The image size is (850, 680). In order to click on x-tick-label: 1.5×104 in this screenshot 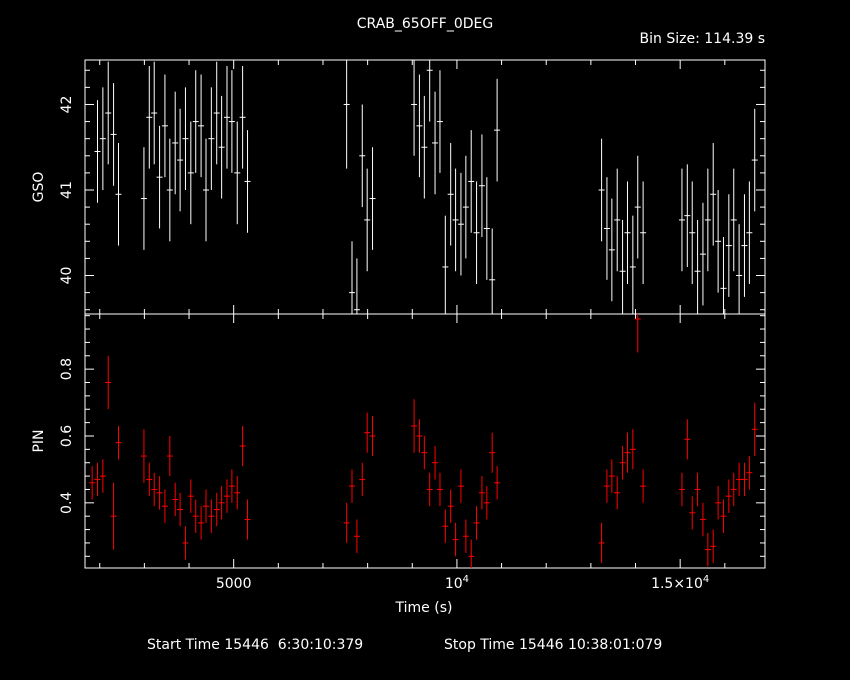, I will do `click(680, 583)`.